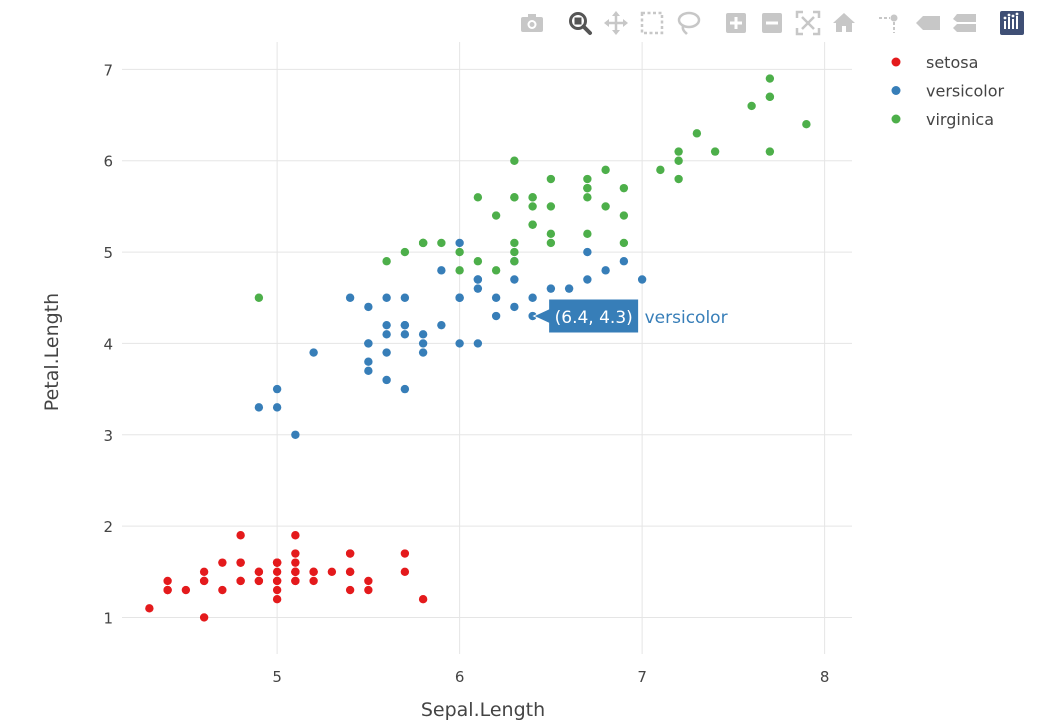 The height and width of the screenshot is (726, 1051). I want to click on hover-closest-icon, so click(928, 23).